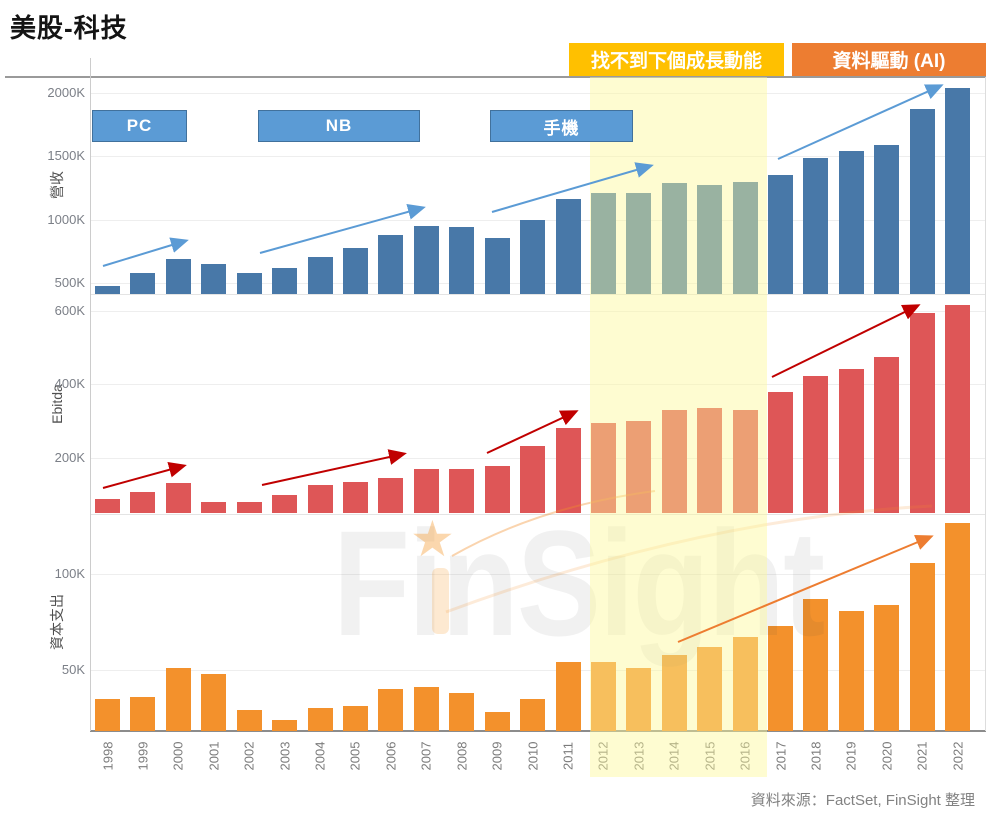  I want to click on x-tick-label-2010: 2010, so click(532, 756).